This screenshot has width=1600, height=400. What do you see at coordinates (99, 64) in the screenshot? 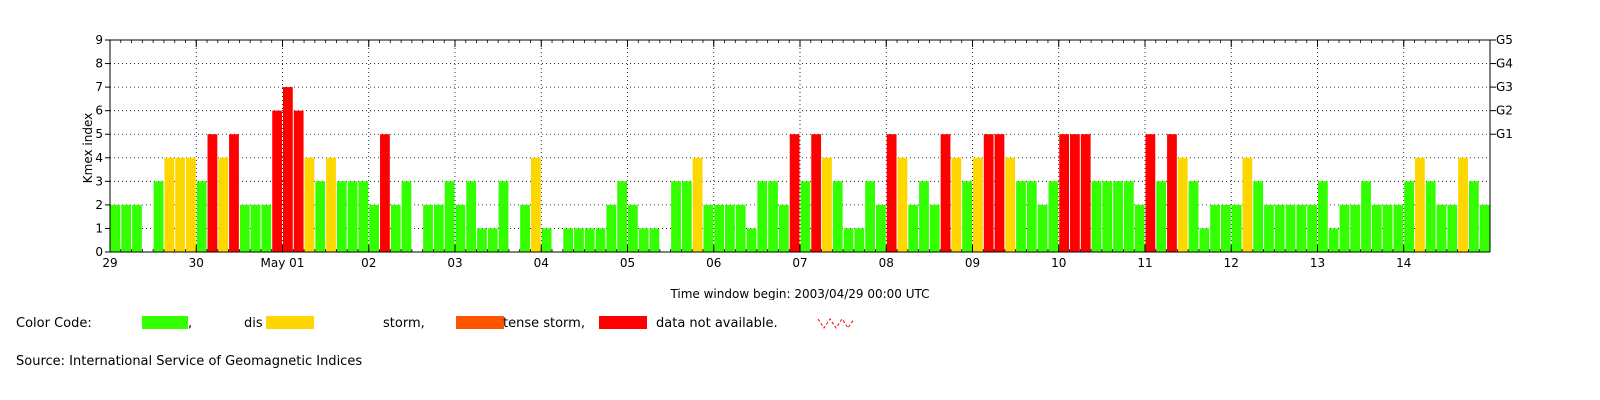
I see `y-tick-label: 8` at bounding box center [99, 64].